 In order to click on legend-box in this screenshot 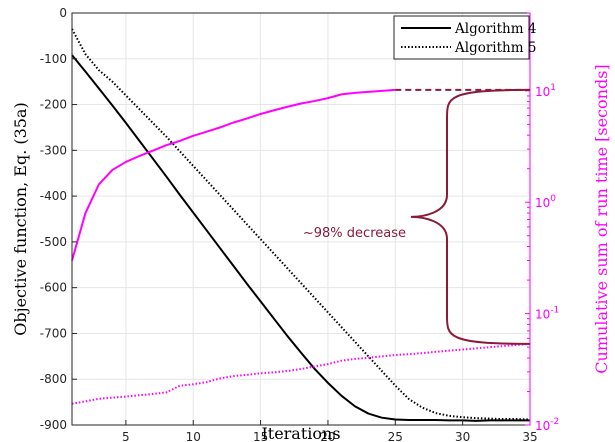, I will do `click(461, 37)`.